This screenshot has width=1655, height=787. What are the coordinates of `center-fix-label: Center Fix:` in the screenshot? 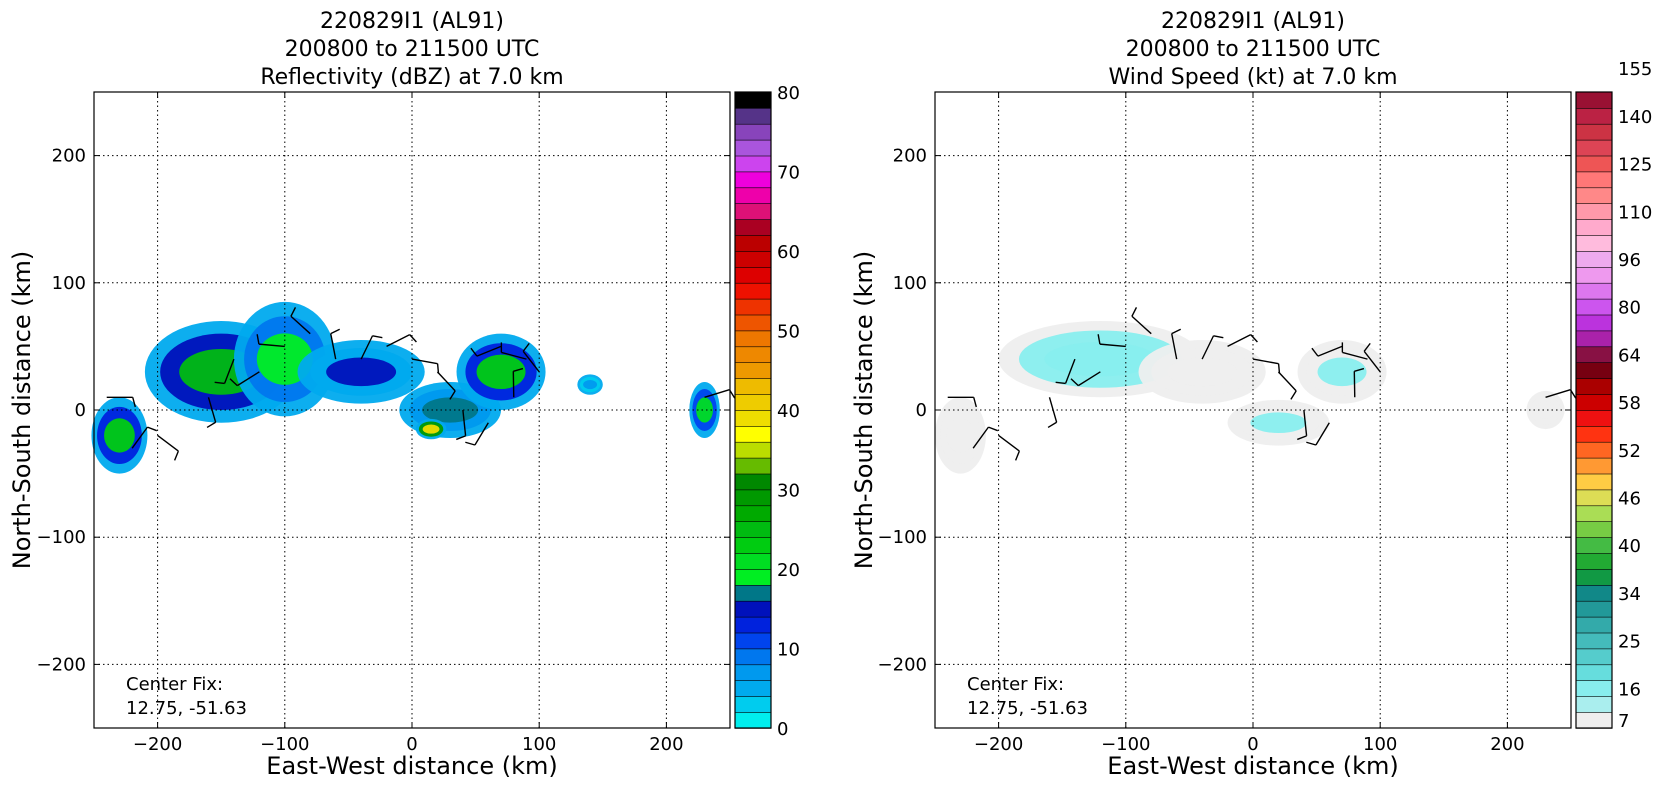 It's located at (174, 684).